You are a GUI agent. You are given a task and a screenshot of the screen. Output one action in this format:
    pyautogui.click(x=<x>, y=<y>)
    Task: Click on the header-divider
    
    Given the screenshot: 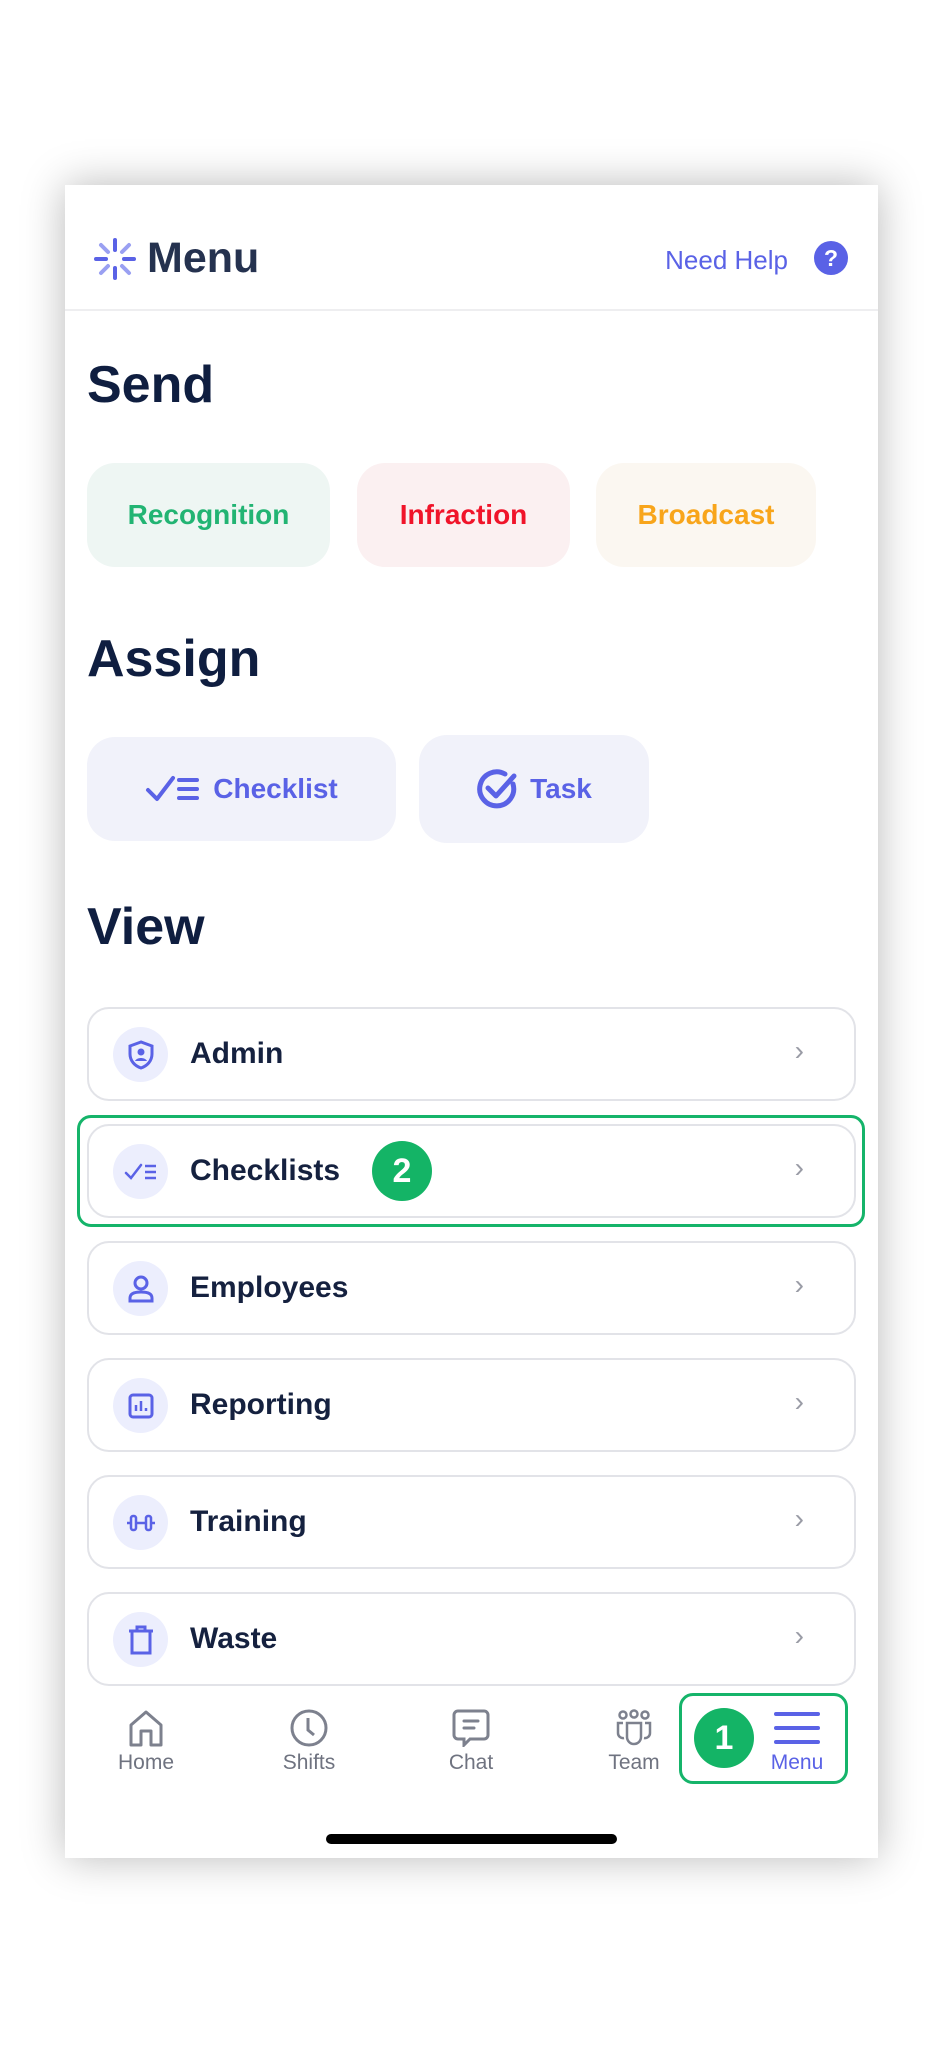 What is the action you would take?
    pyautogui.click(x=471, y=310)
    